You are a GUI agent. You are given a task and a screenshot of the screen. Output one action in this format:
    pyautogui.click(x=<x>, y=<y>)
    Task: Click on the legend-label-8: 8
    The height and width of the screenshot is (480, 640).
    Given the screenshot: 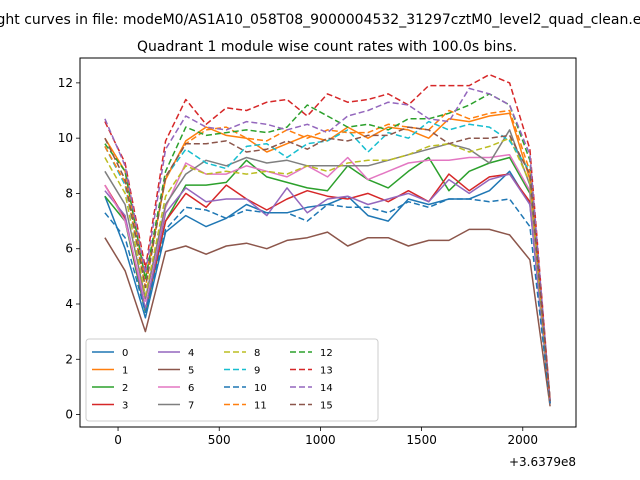 What is the action you would take?
    pyautogui.click(x=257, y=353)
    